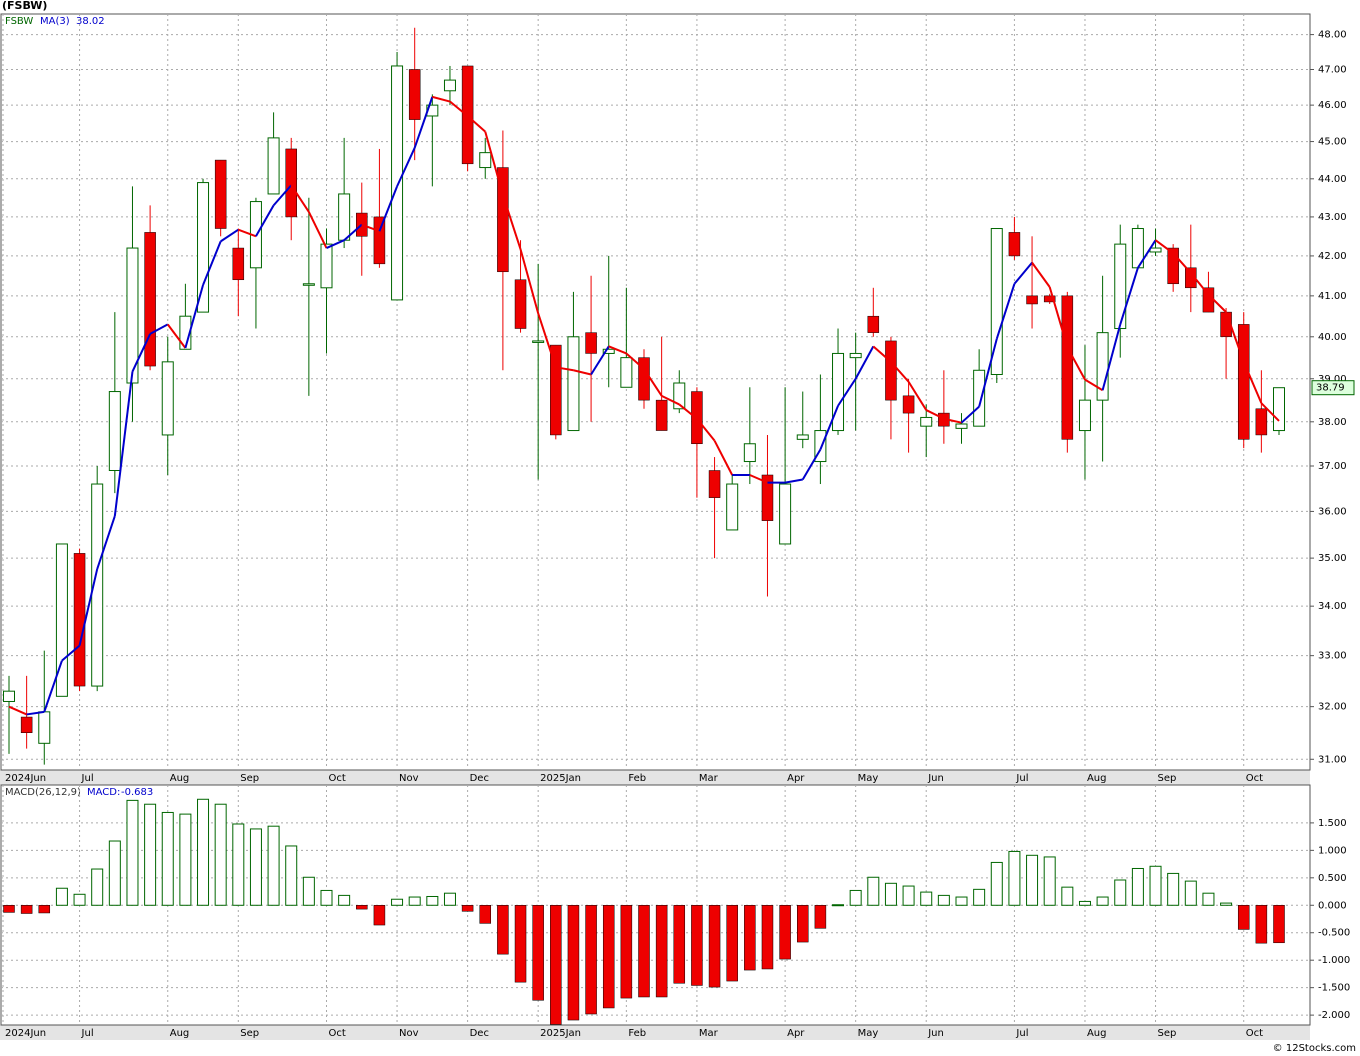 The height and width of the screenshot is (1056, 1360). Describe the element at coordinates (868, 1033) in the screenshot. I see `x-tick-label: May` at that location.